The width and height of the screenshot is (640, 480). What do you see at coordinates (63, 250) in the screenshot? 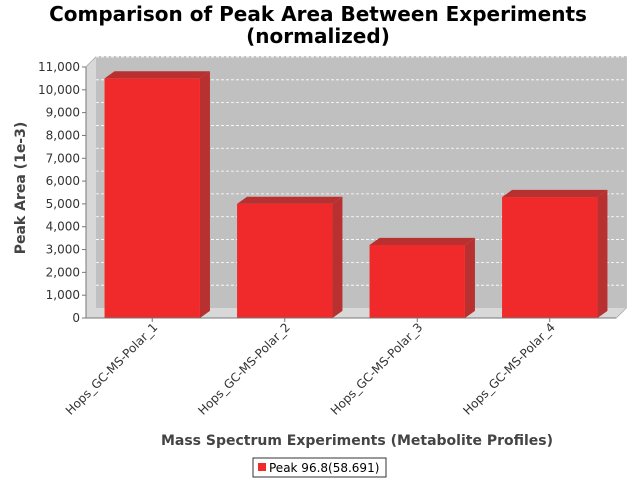
I see `y-tick-label: 3,000` at bounding box center [63, 250].